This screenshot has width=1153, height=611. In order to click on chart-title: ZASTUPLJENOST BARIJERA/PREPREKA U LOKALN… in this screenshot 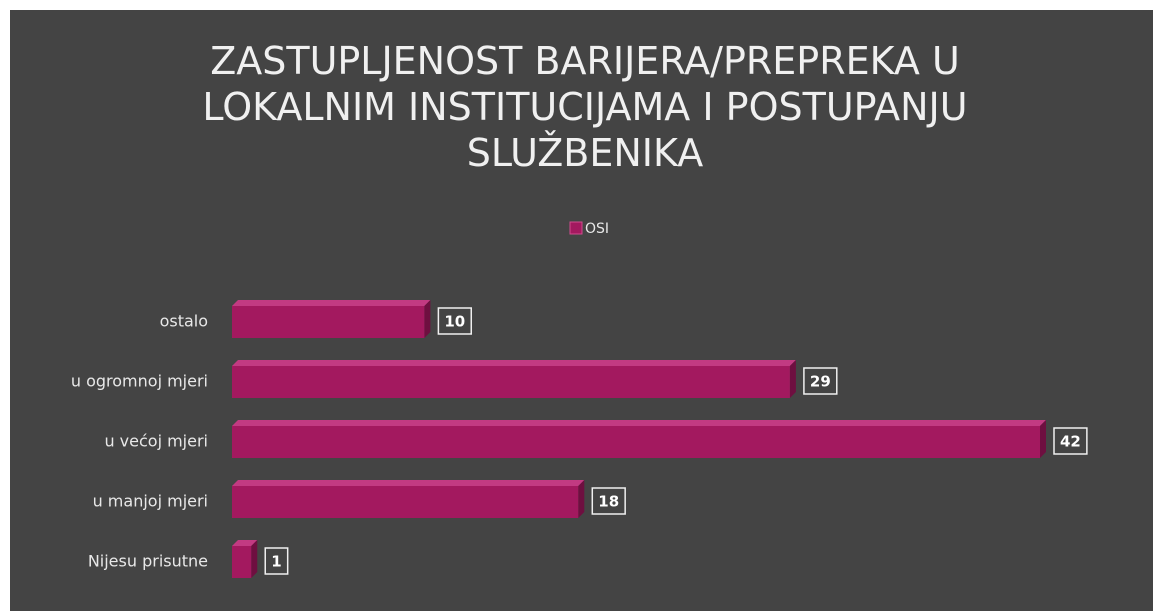, I will do `click(585, 107)`.